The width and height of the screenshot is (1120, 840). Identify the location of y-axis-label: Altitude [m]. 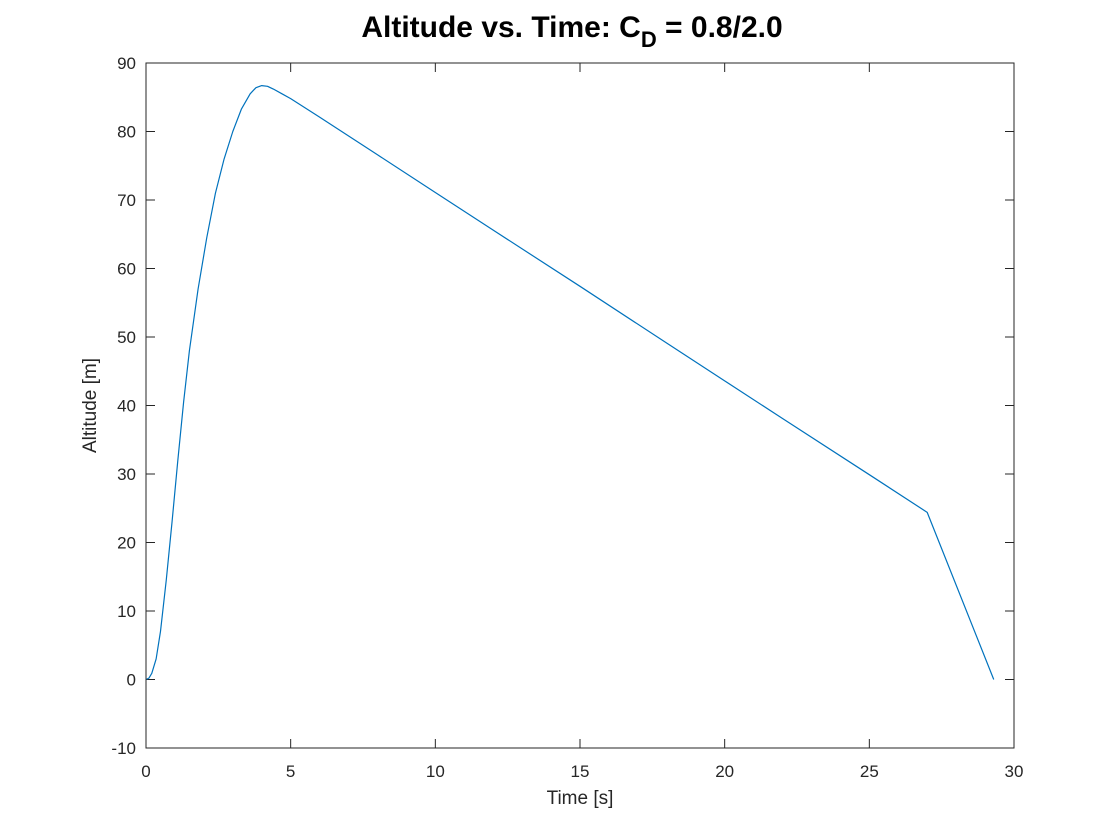
(90, 405).